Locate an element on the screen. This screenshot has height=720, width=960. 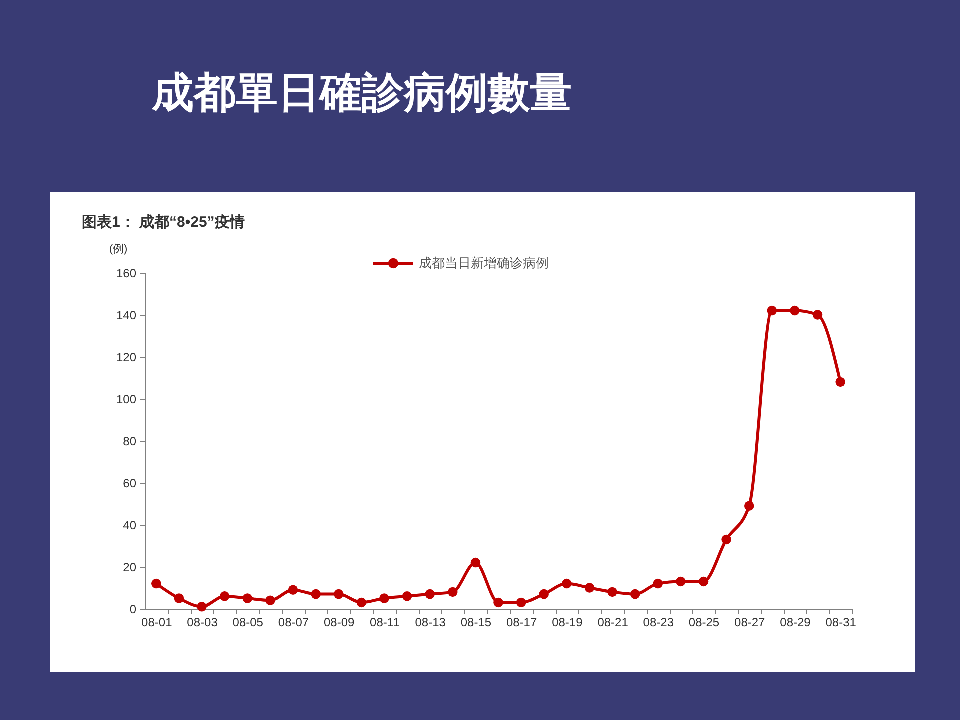
x-tick-label: 08-27 is located at coordinates (750, 623).